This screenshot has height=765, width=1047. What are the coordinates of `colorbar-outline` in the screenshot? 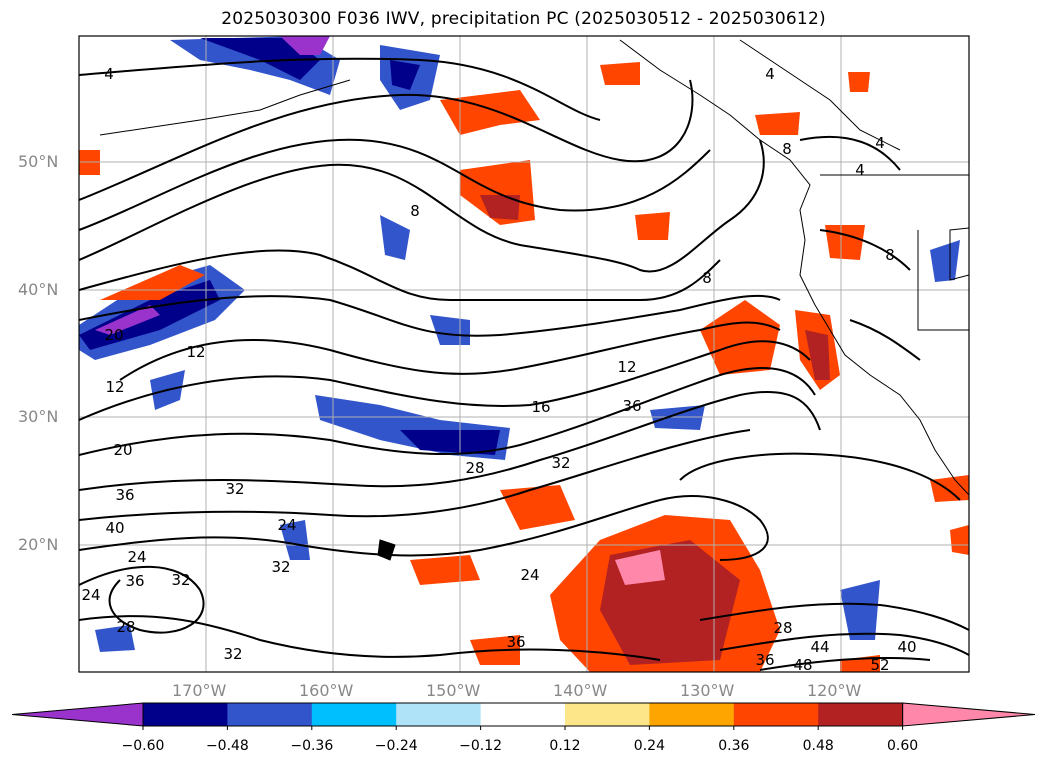 It's located at (523, 714).